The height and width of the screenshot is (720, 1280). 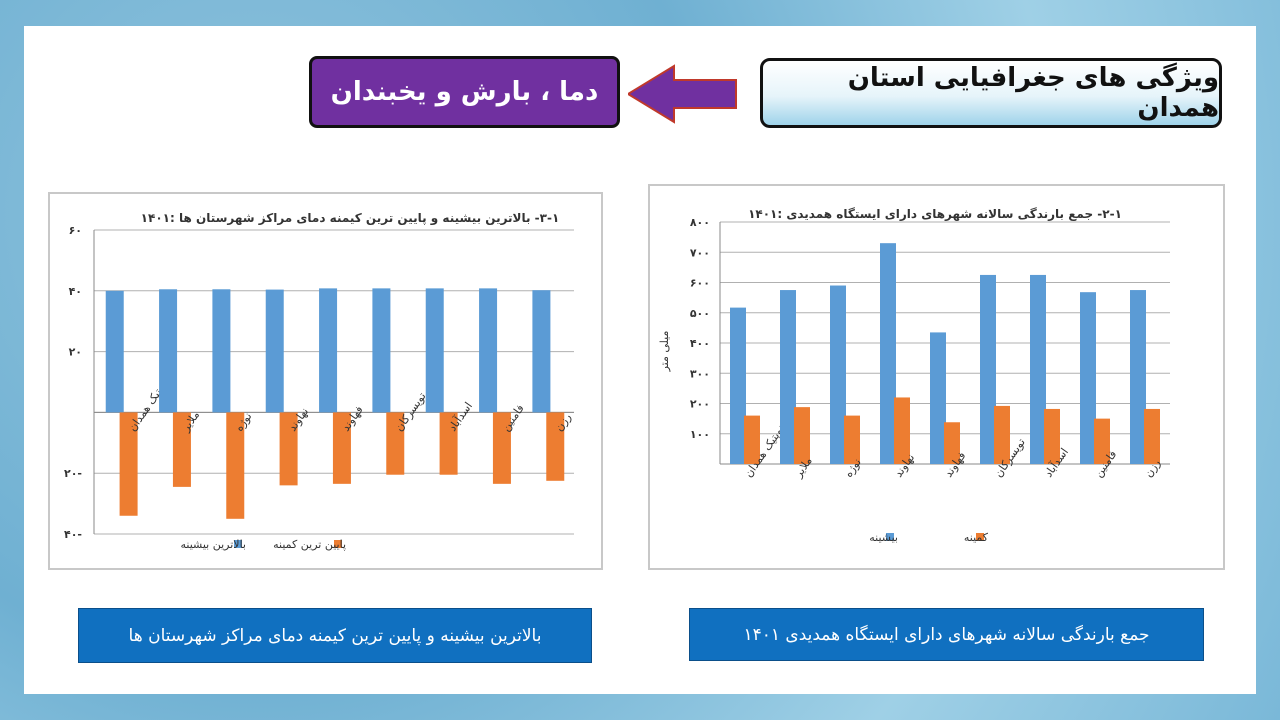 I want to click on arrow-left-icon, so click(x=682, y=94).